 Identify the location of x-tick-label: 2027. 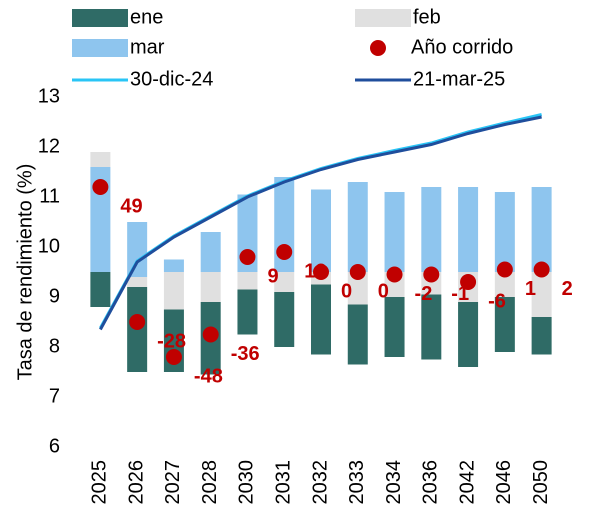
(173, 482).